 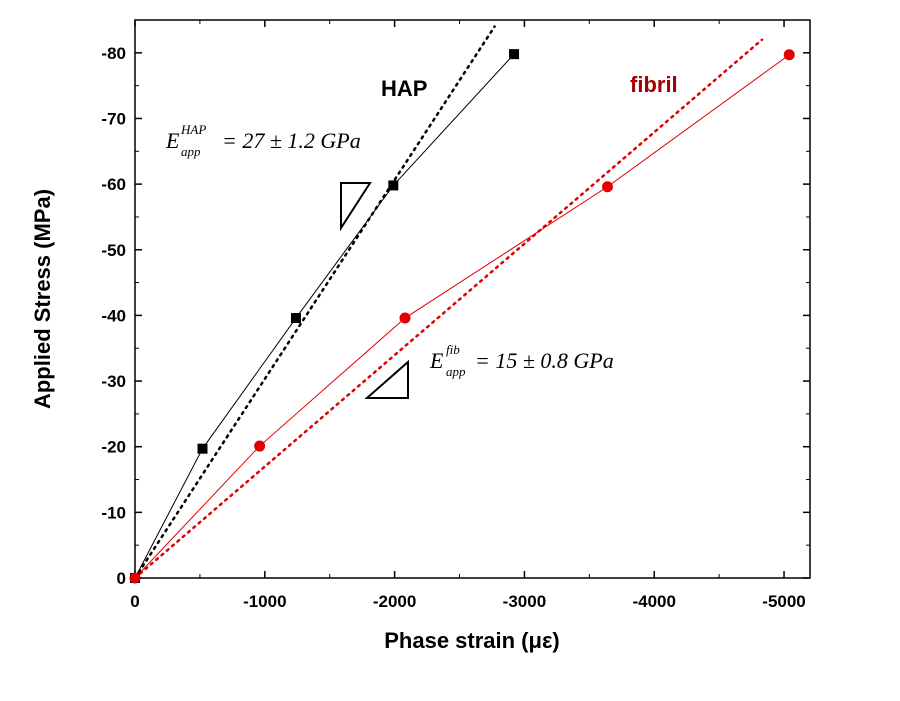 I want to click on fibril-slope-triangle, so click(x=386, y=379).